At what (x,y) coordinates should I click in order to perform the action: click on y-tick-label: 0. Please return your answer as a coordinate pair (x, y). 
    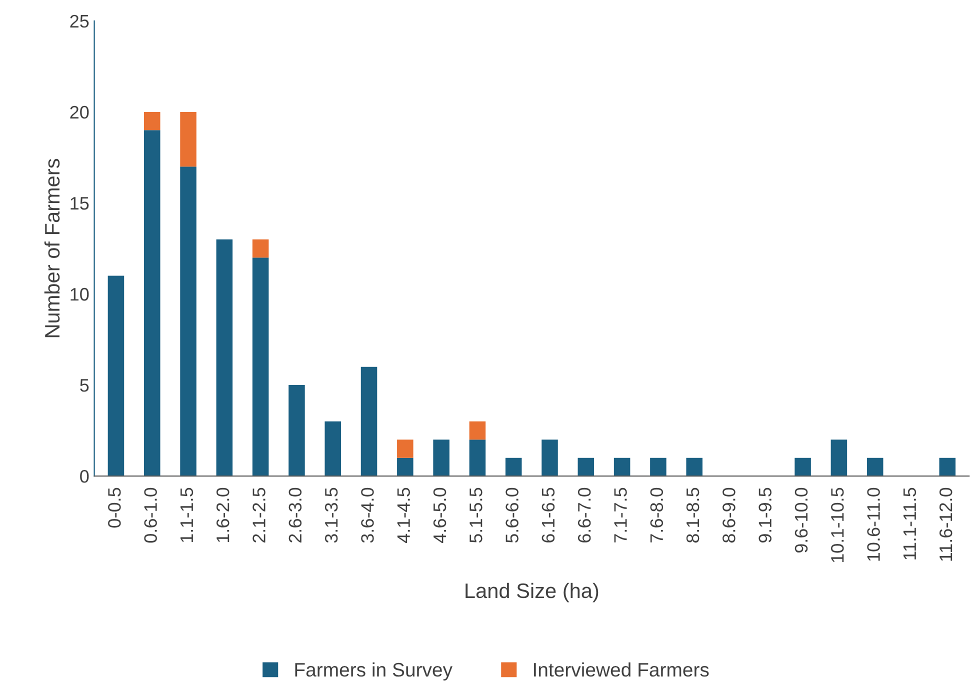
    Looking at the image, I should click on (84, 476).